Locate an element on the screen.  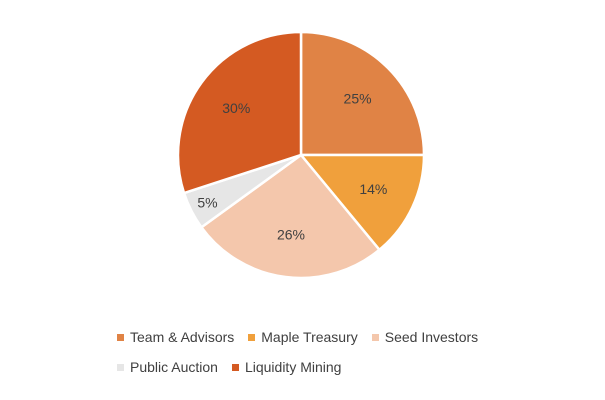
legend-item-team-advisors: Team & Advisors is located at coordinates (175, 337).